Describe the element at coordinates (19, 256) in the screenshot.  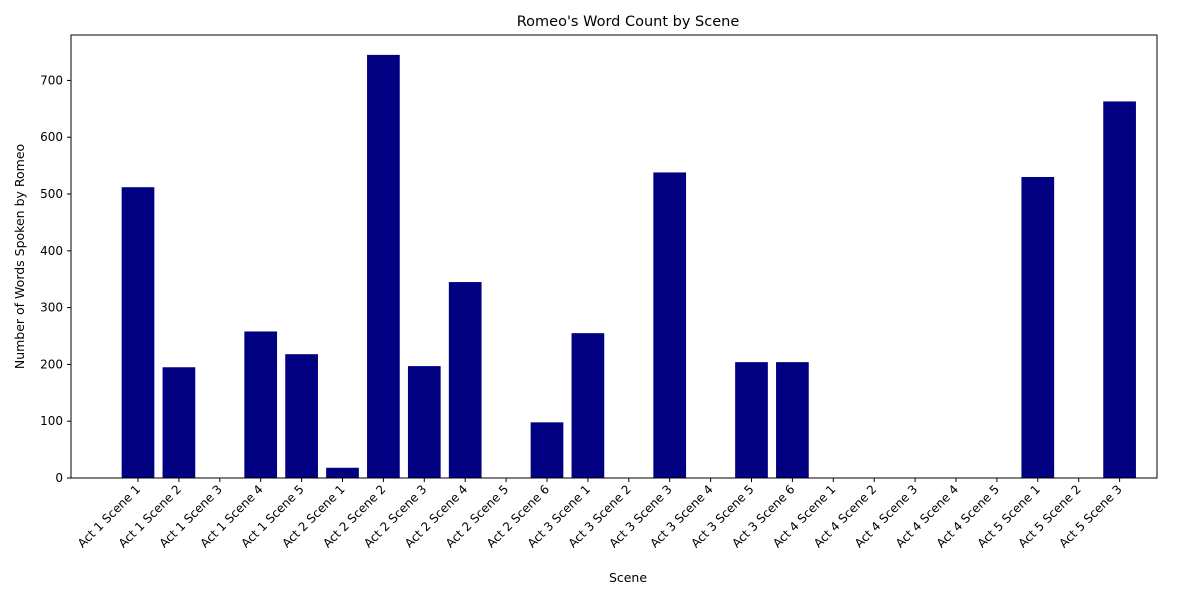
I see `y-axis-title: Number of Words Spoken by Romeo` at that location.